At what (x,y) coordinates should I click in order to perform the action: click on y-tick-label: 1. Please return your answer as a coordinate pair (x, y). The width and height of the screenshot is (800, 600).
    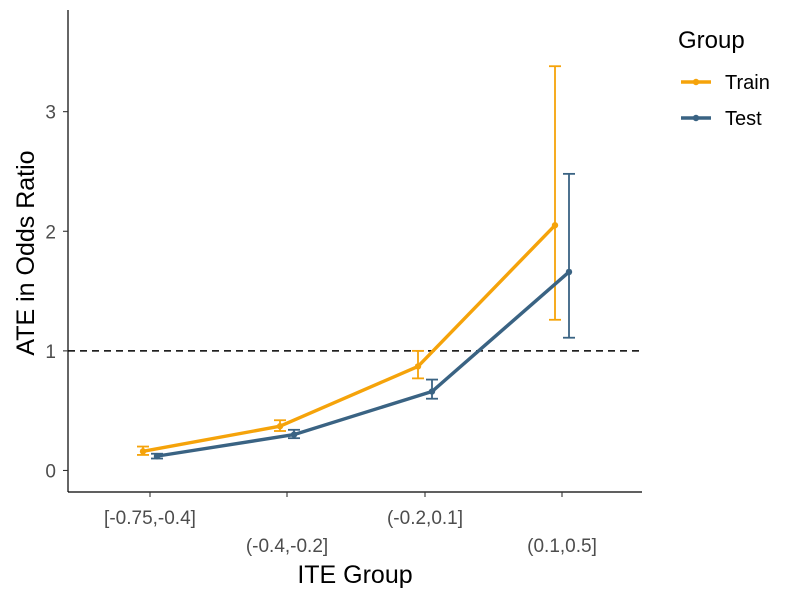
    Looking at the image, I should click on (50, 352).